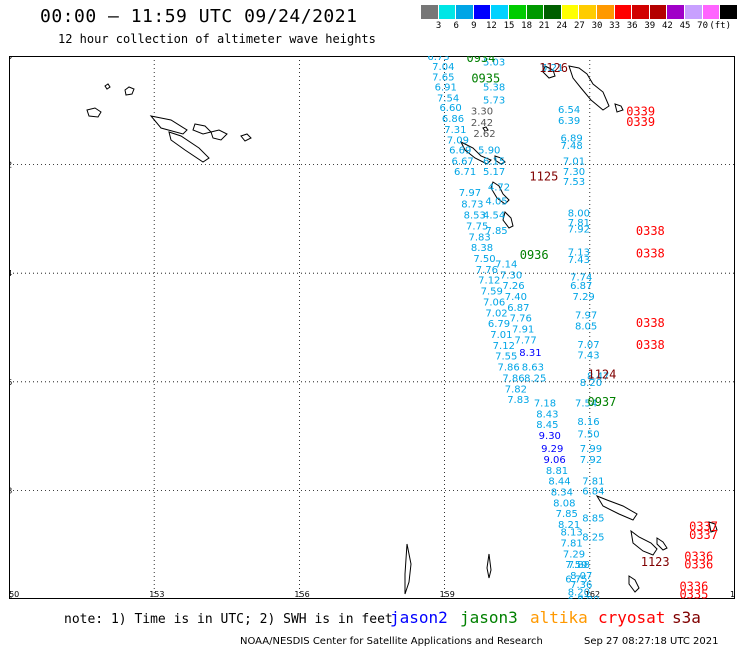 The image size is (740, 650). Describe the element at coordinates (651, 641) in the screenshot. I see `generated-timestamp: Sep 27 08:27:18 UTC 2021` at that location.